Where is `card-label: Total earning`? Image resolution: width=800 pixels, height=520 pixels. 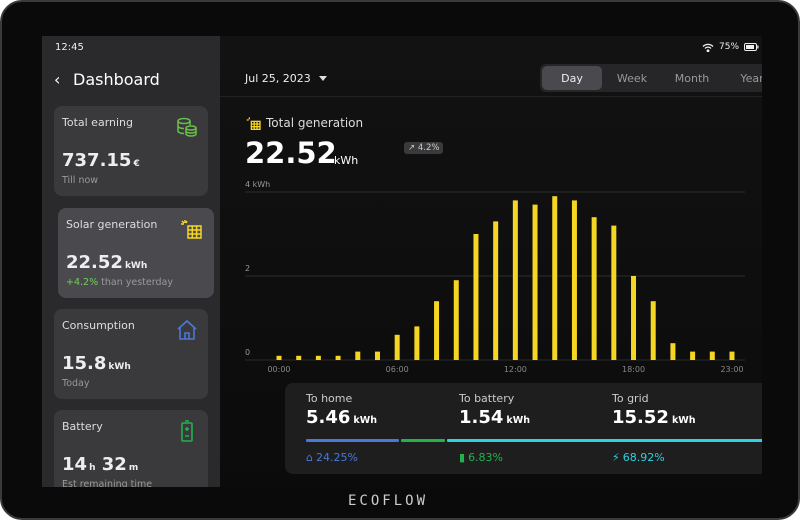
card-label: Total earning is located at coordinates (98, 122).